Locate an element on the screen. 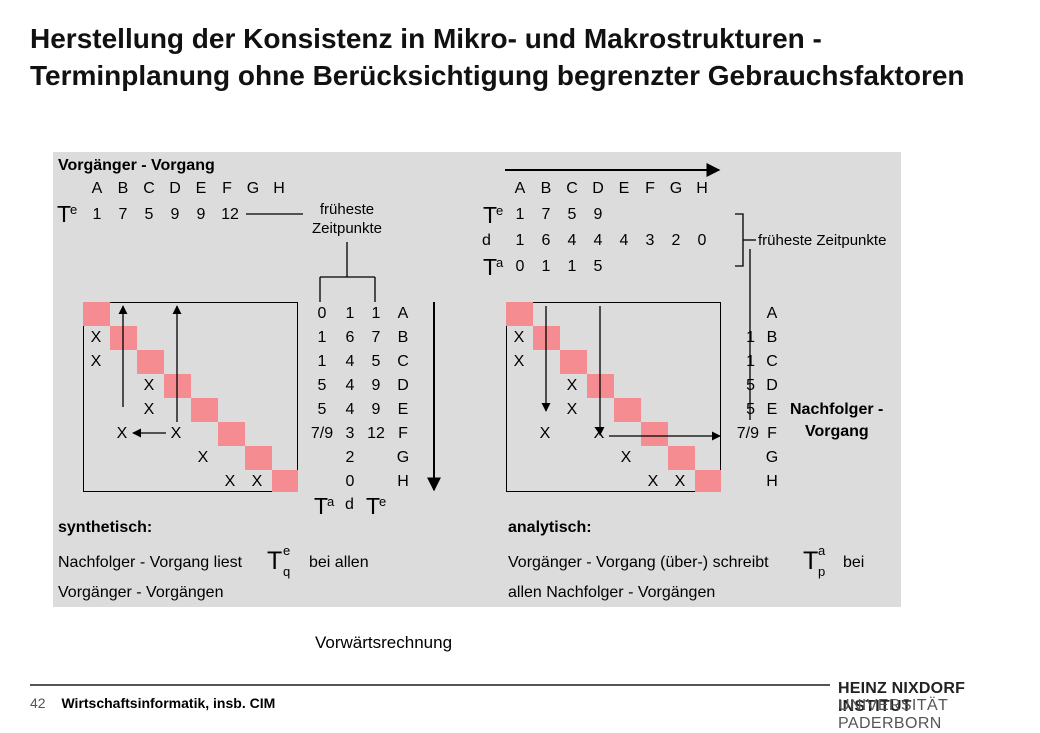 This screenshot has height=733, width=1040. left-row-name: E is located at coordinates (403, 409).